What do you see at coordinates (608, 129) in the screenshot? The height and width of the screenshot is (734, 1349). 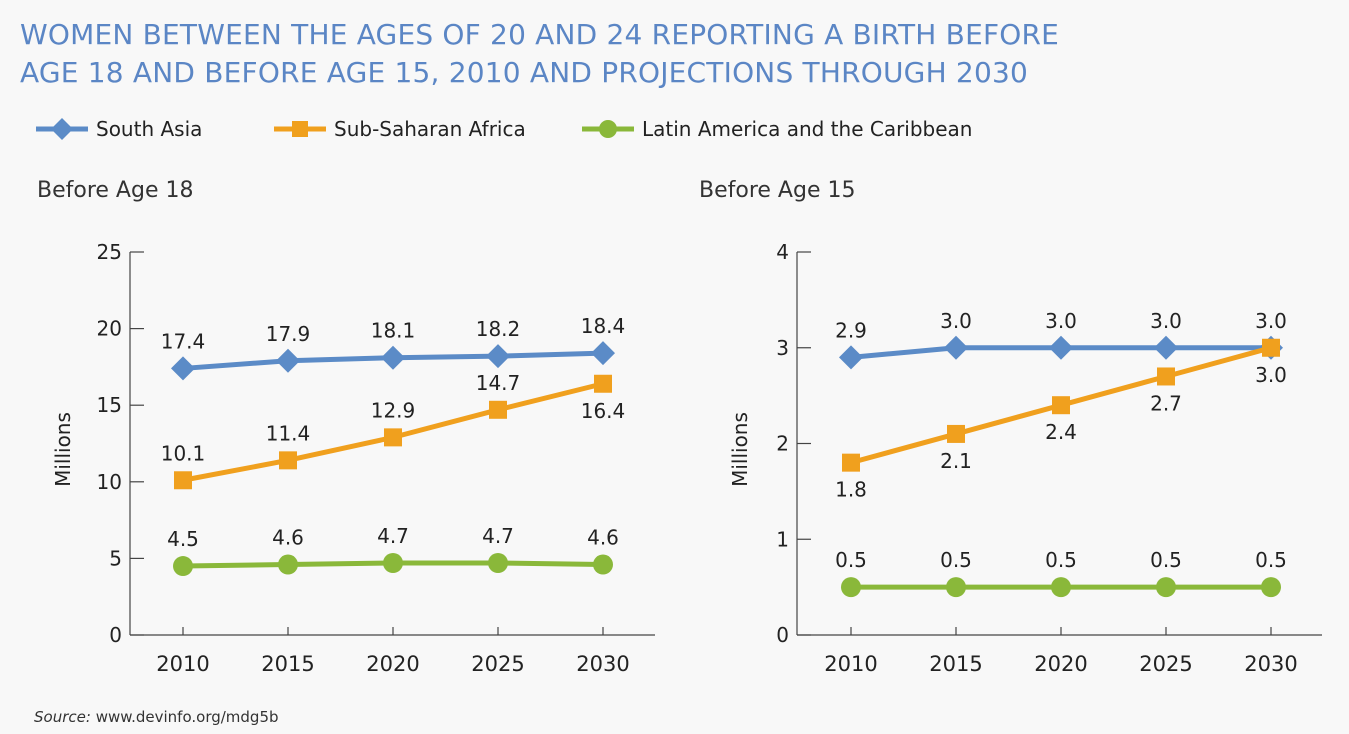 I see `circle-marker-icon` at bounding box center [608, 129].